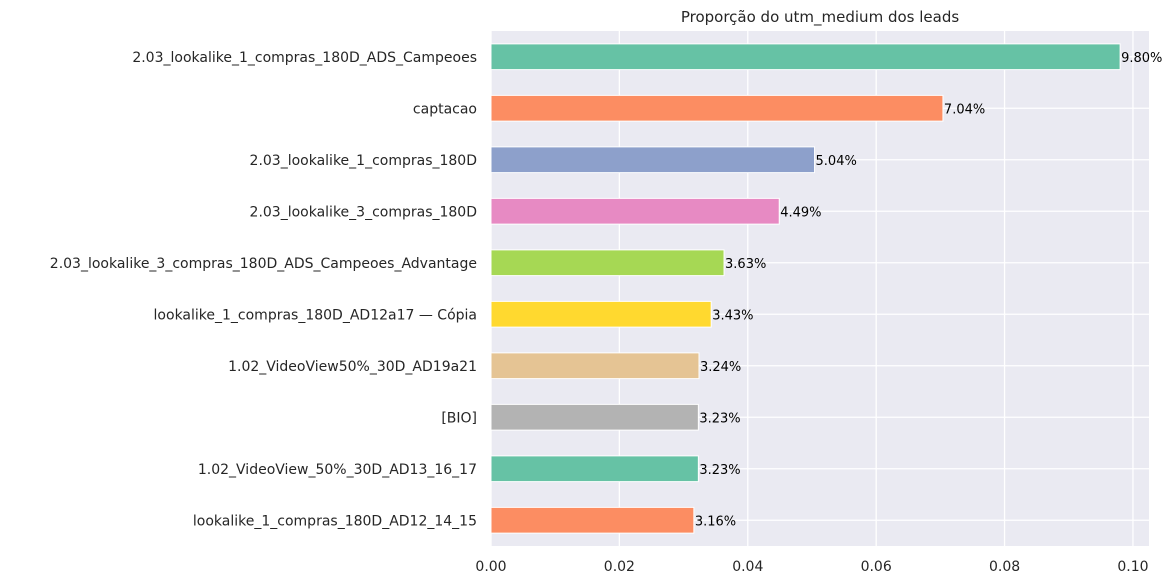 Image resolution: width=1172 pixels, height=584 pixels. What do you see at coordinates (747, 567) in the screenshot?
I see `x-tick-label: 0.04` at bounding box center [747, 567].